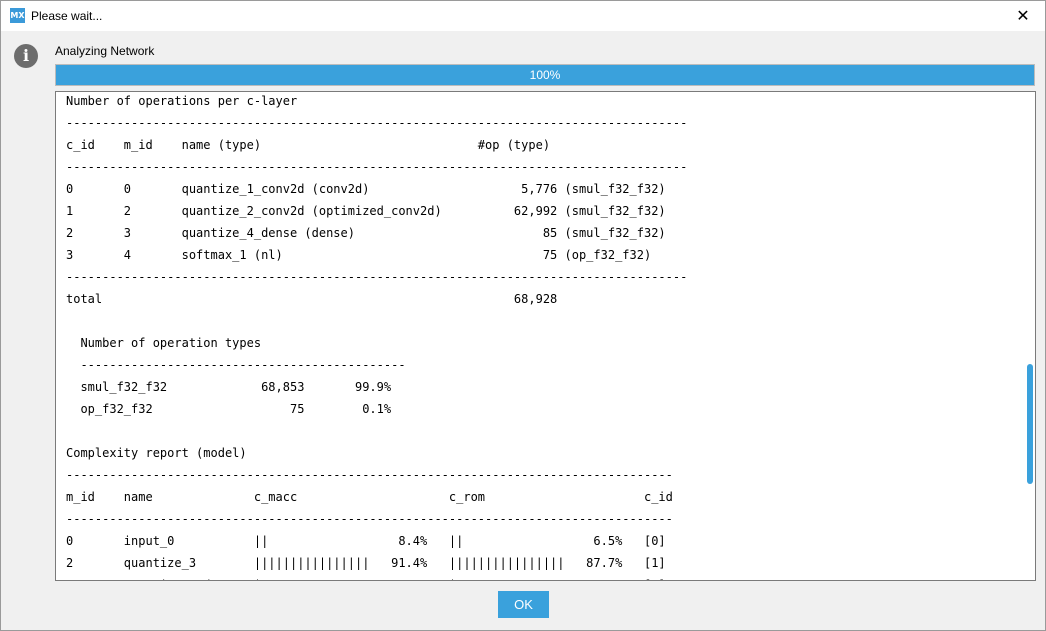 Image resolution: width=1046 pixels, height=631 pixels. What do you see at coordinates (369, 497) in the screenshot?
I see `report-line: m_id name c_macc c_rom c_id` at bounding box center [369, 497].